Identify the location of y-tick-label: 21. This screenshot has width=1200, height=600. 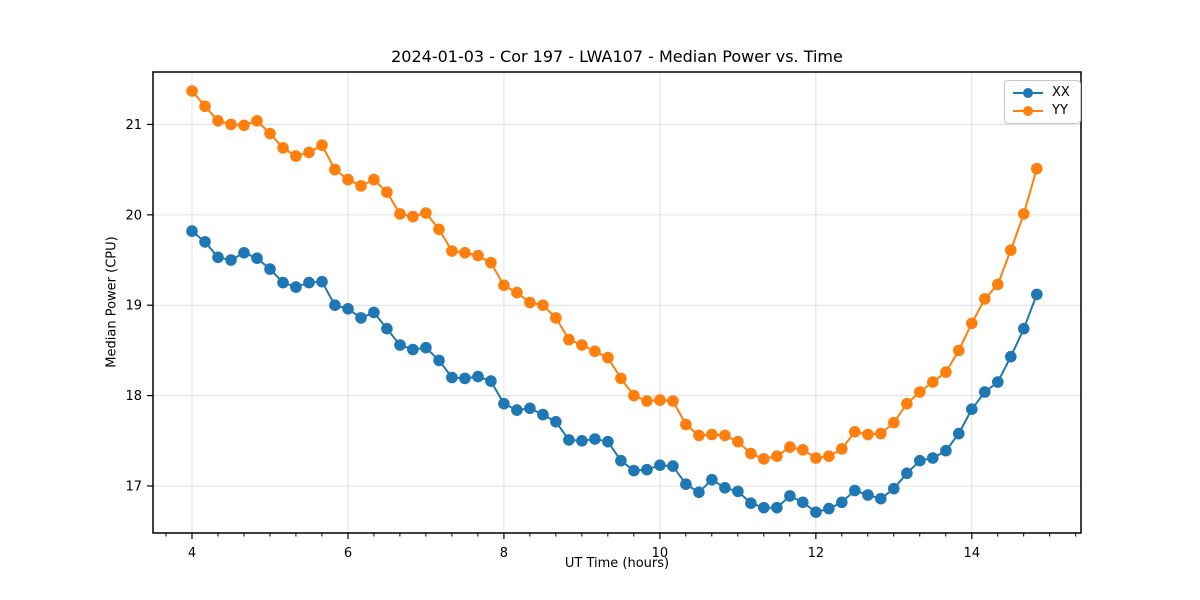
(133, 125).